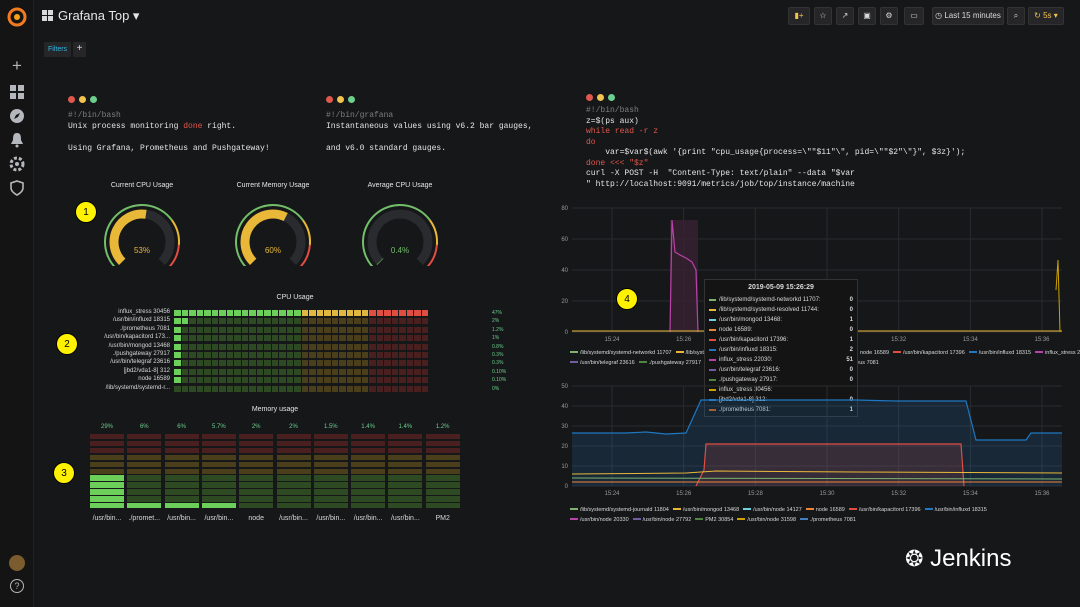  Describe the element at coordinates (597, 520) in the screenshot. I see `legend-item: /usr/bin/node 20330` at that location.